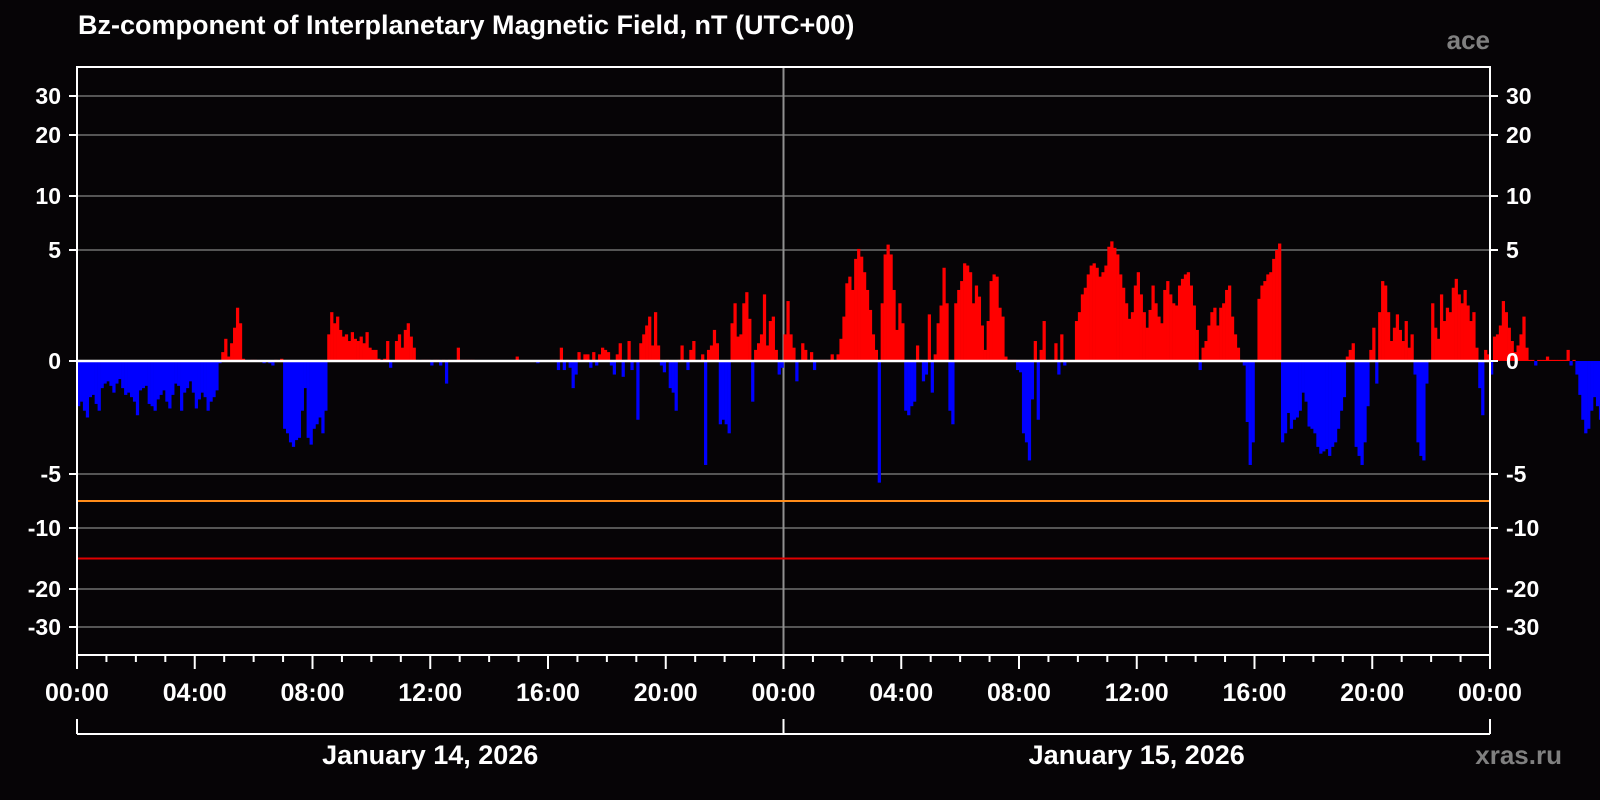 This screenshot has height=800, width=1600. Describe the element at coordinates (51, 474) in the screenshot. I see `y-tick-label-left: -5` at that location.